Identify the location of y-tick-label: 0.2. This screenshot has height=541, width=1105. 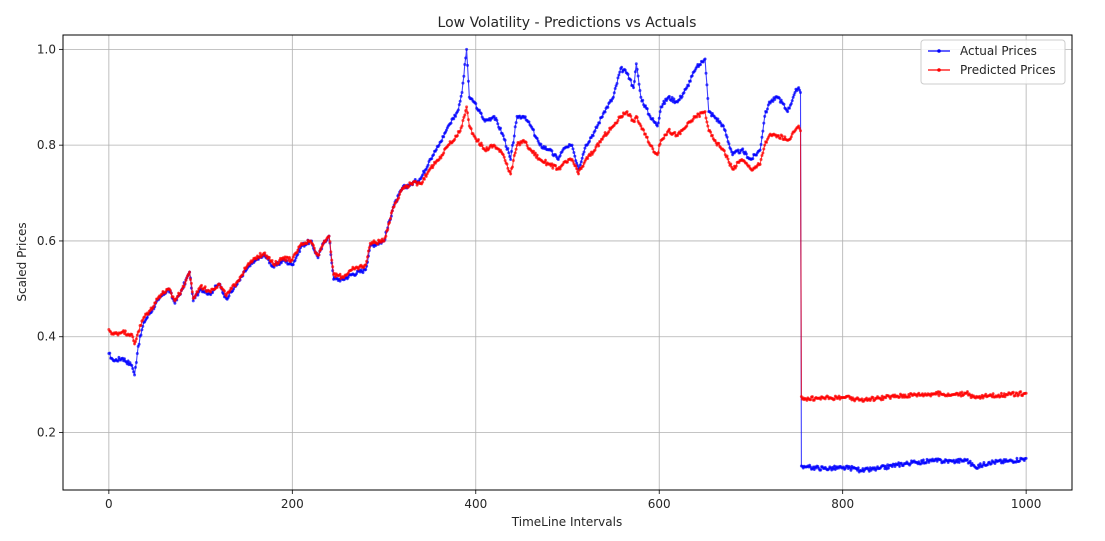
(46, 433).